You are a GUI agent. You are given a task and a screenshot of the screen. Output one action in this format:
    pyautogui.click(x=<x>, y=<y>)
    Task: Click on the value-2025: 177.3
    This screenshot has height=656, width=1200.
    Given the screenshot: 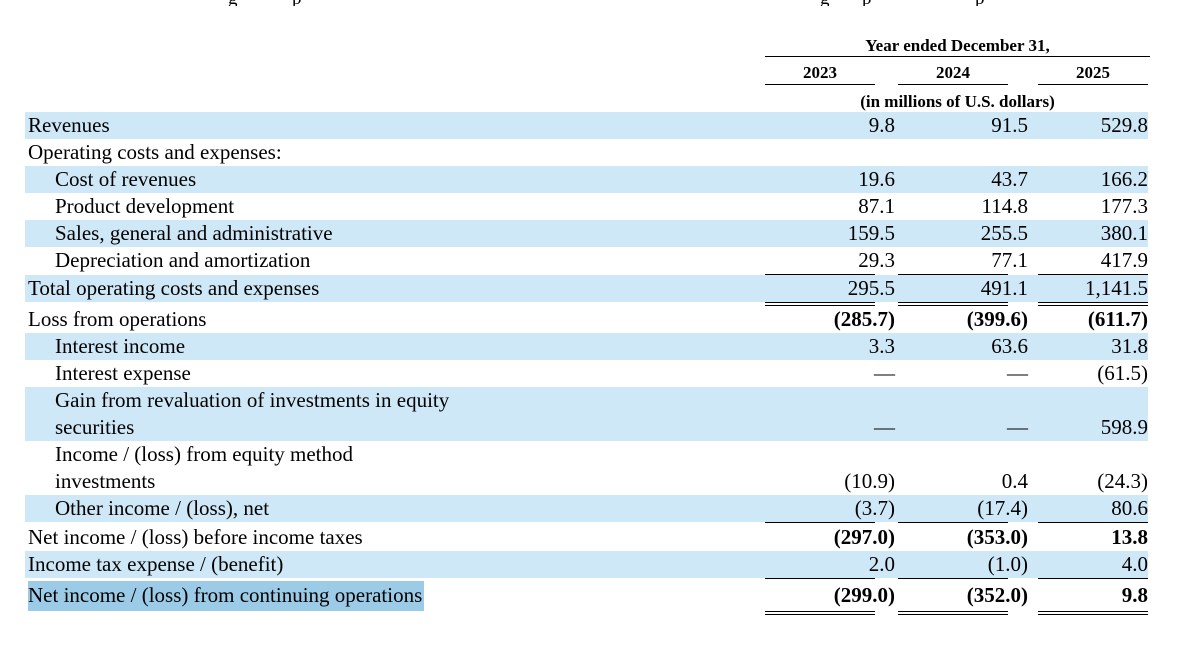 What is the action you would take?
    pyautogui.click(x=1124, y=206)
    